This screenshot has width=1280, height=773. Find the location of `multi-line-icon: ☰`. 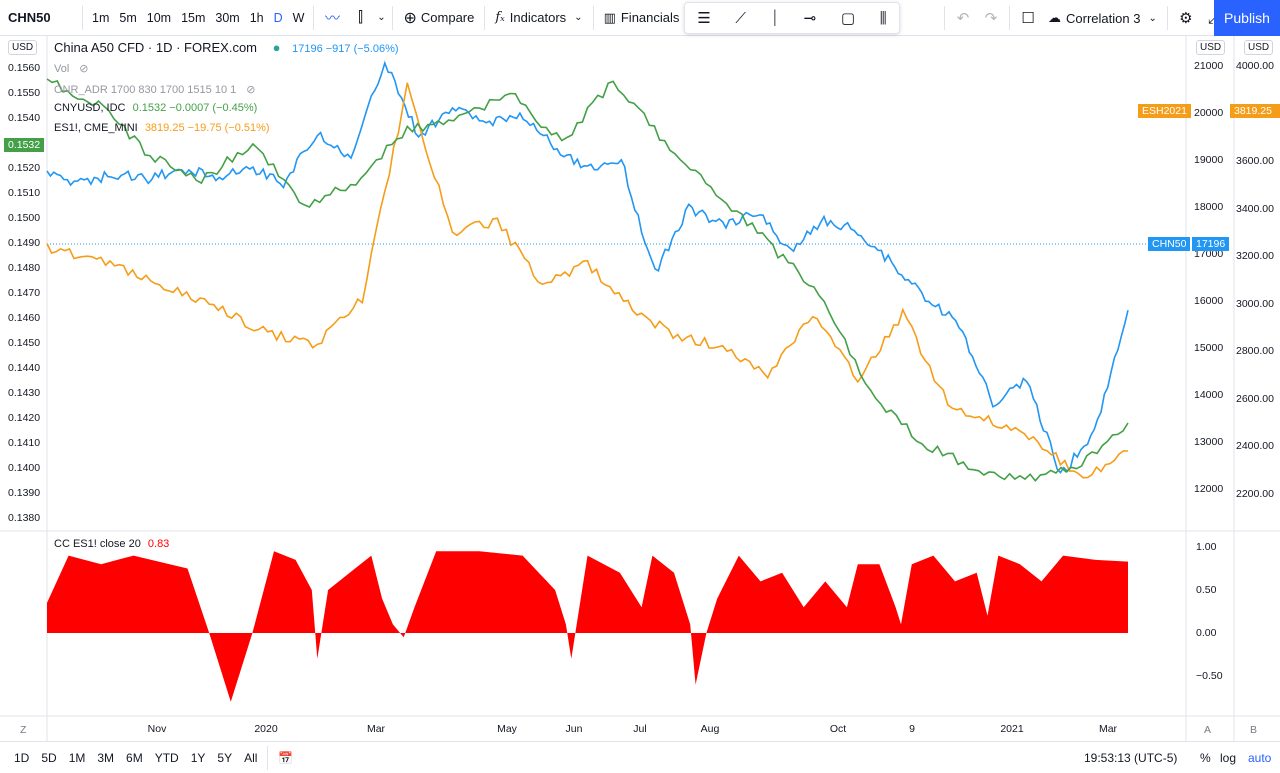

multi-line-icon: ☰ is located at coordinates (704, 18).